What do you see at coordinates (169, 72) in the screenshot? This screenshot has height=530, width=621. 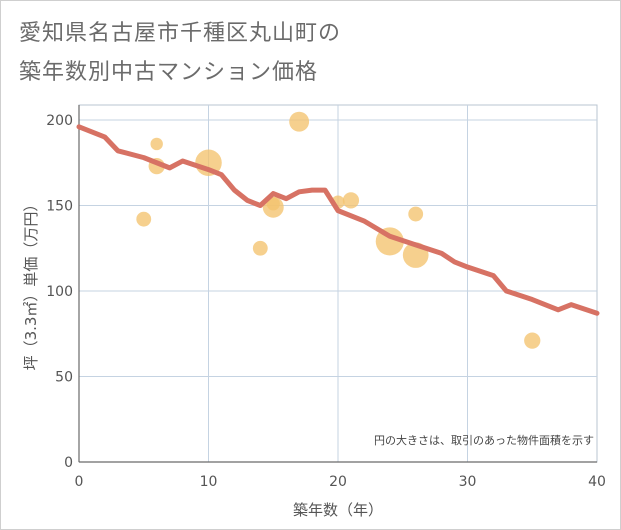 I see `chart-title-line2: 築年数別中古マンション価格` at bounding box center [169, 72].